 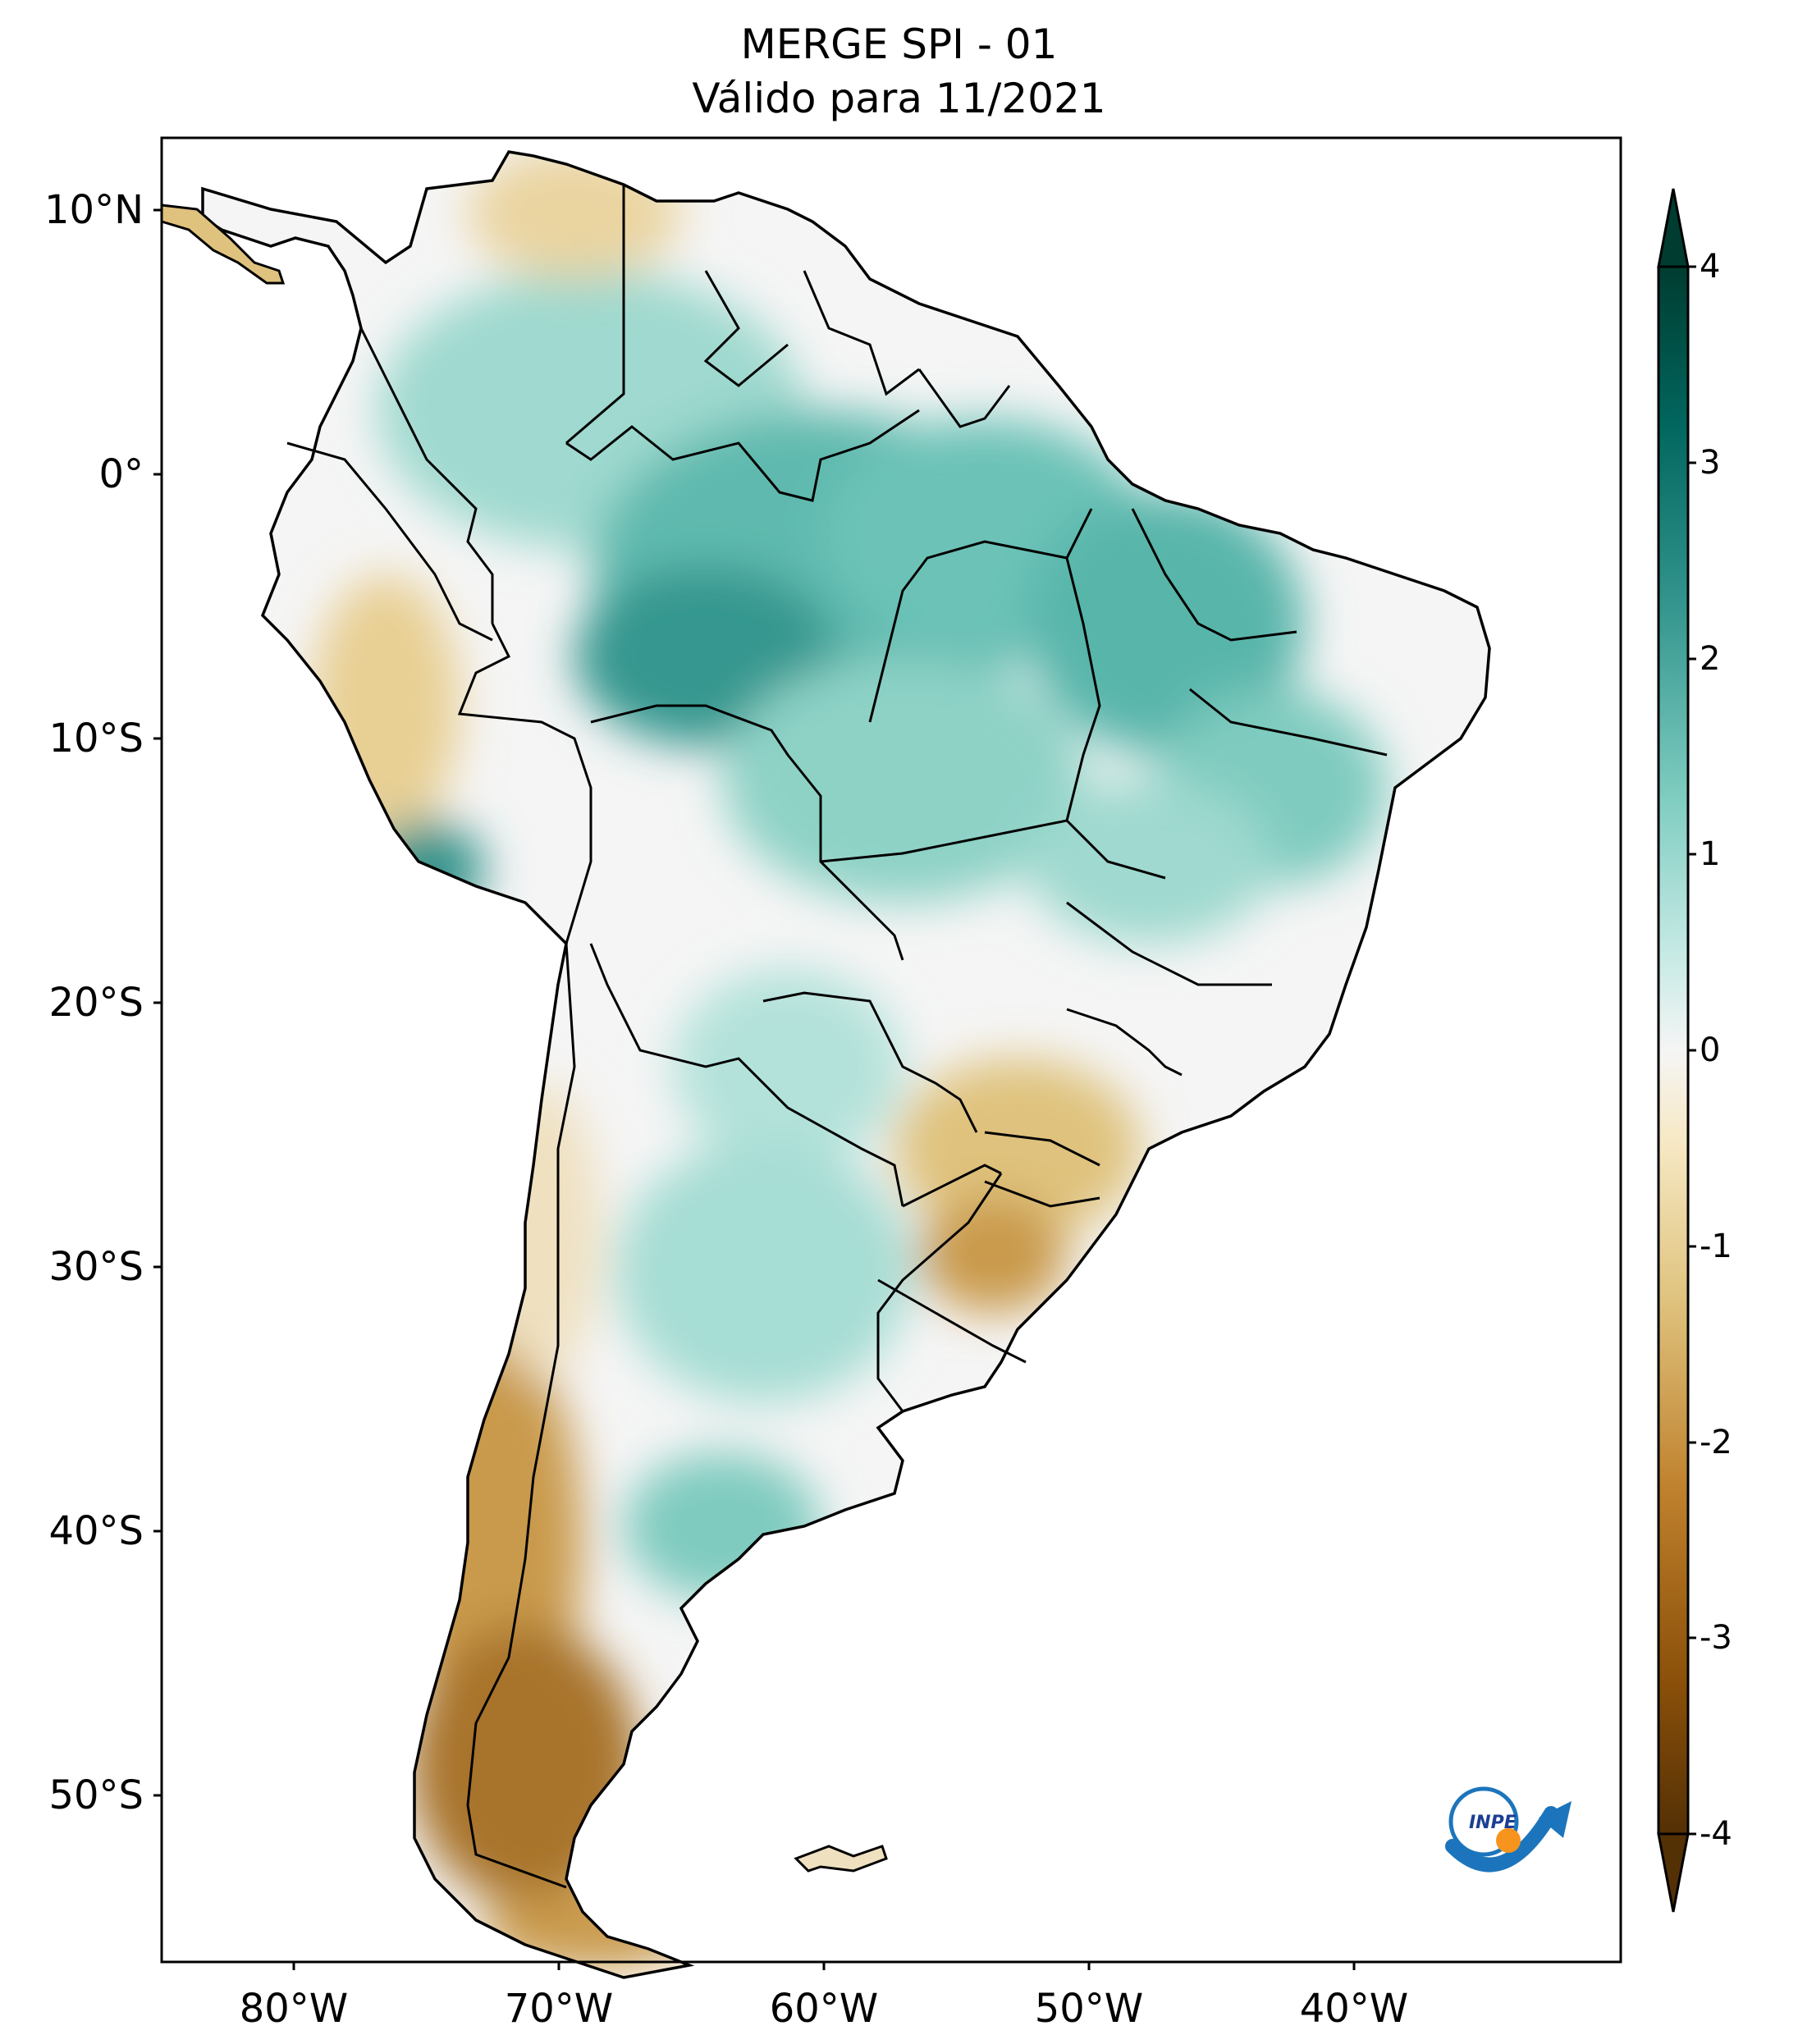 I want to click on spi-blob-rio-grande, so click(x=993, y=1255).